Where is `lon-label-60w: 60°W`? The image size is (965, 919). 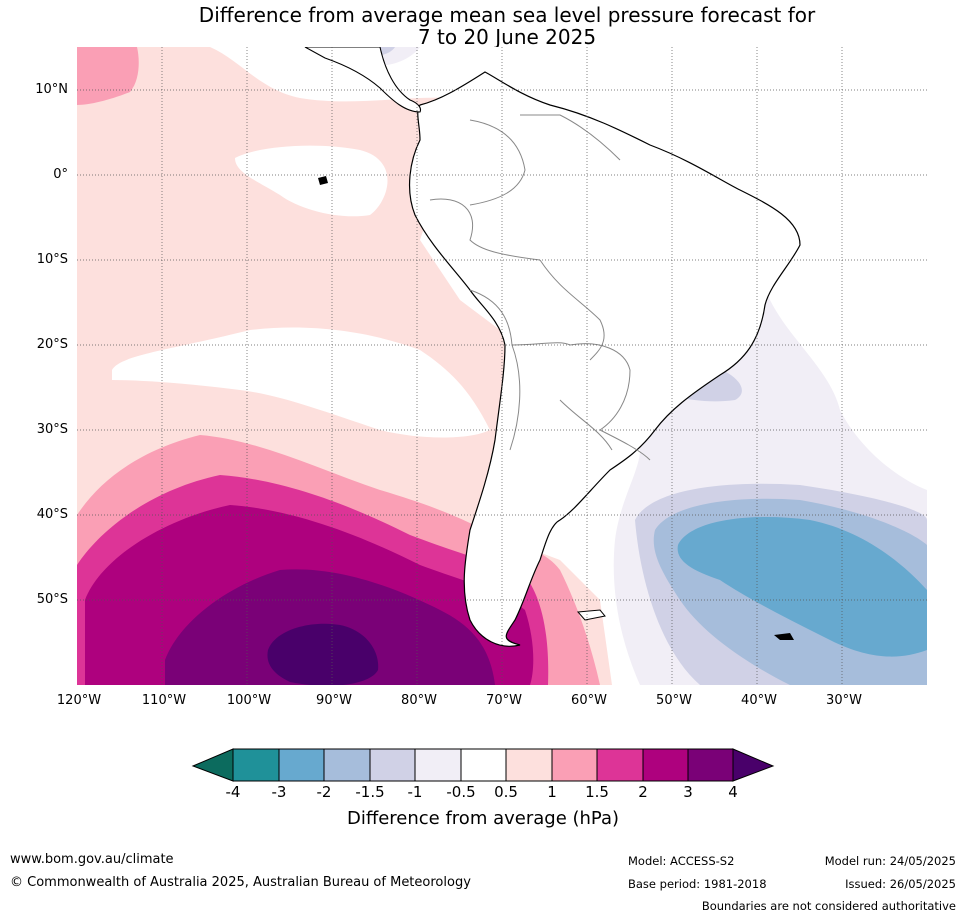
lon-label-60w: 60°W is located at coordinates (589, 700).